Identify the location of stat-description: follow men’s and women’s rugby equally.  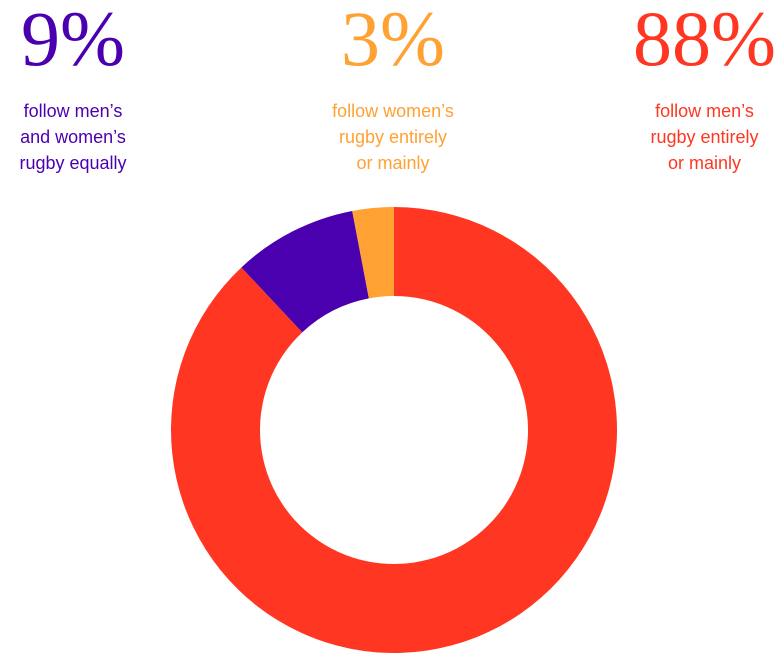
(73, 137).